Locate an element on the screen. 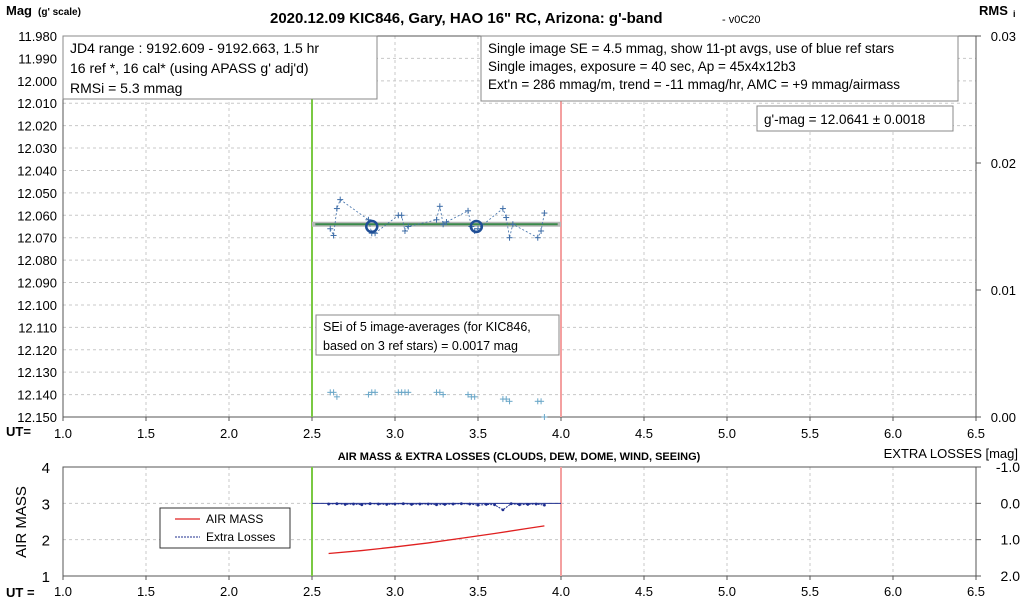  legend: AIR MASS Extra Losses is located at coordinates (225, 528).